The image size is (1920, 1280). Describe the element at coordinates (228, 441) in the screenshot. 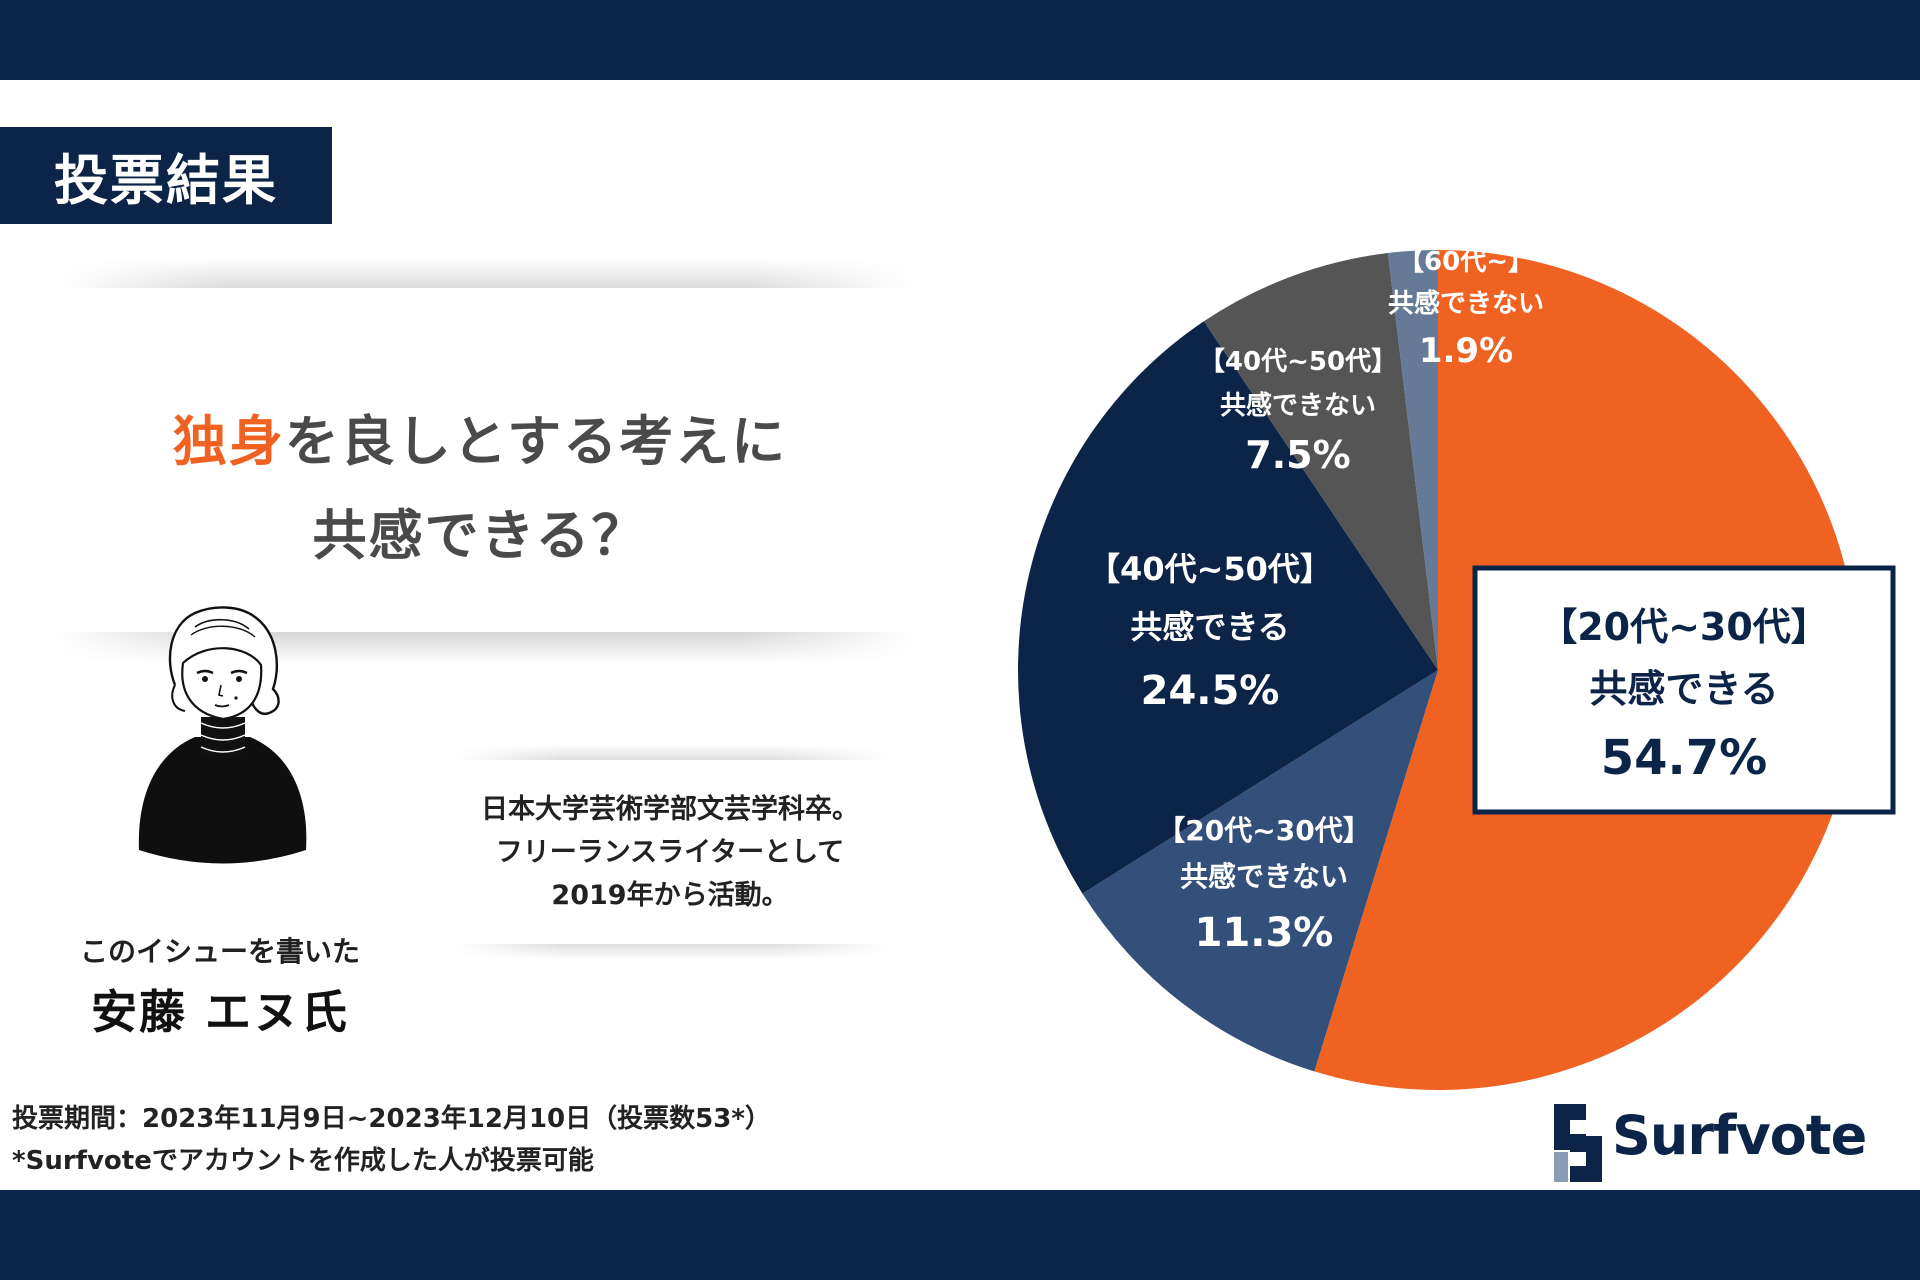

I see `question-accent: 独身` at that location.